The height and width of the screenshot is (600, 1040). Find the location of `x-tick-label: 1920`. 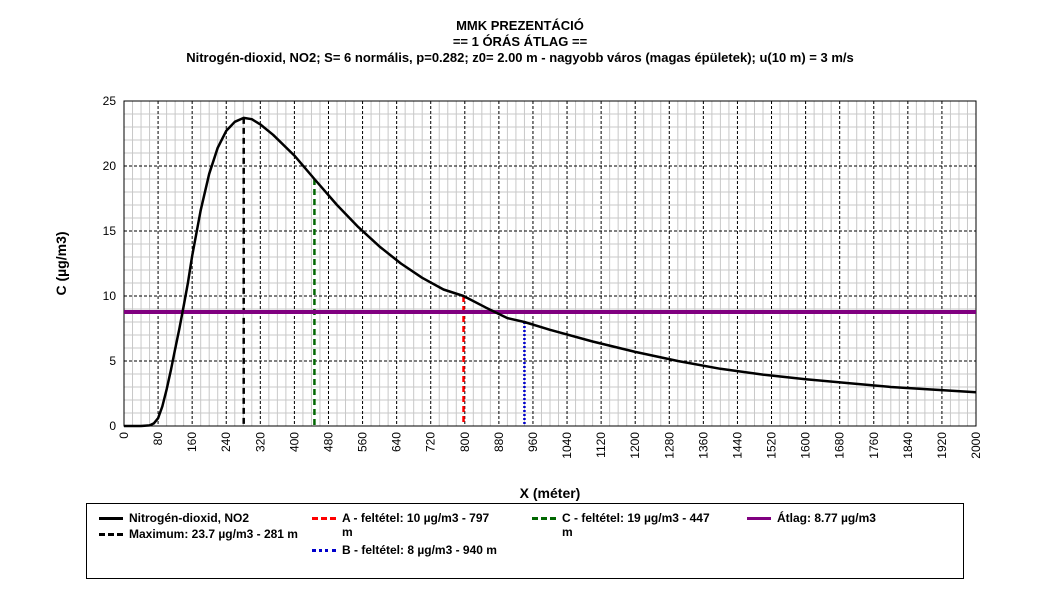

x-tick-label: 1920 is located at coordinates (942, 445).